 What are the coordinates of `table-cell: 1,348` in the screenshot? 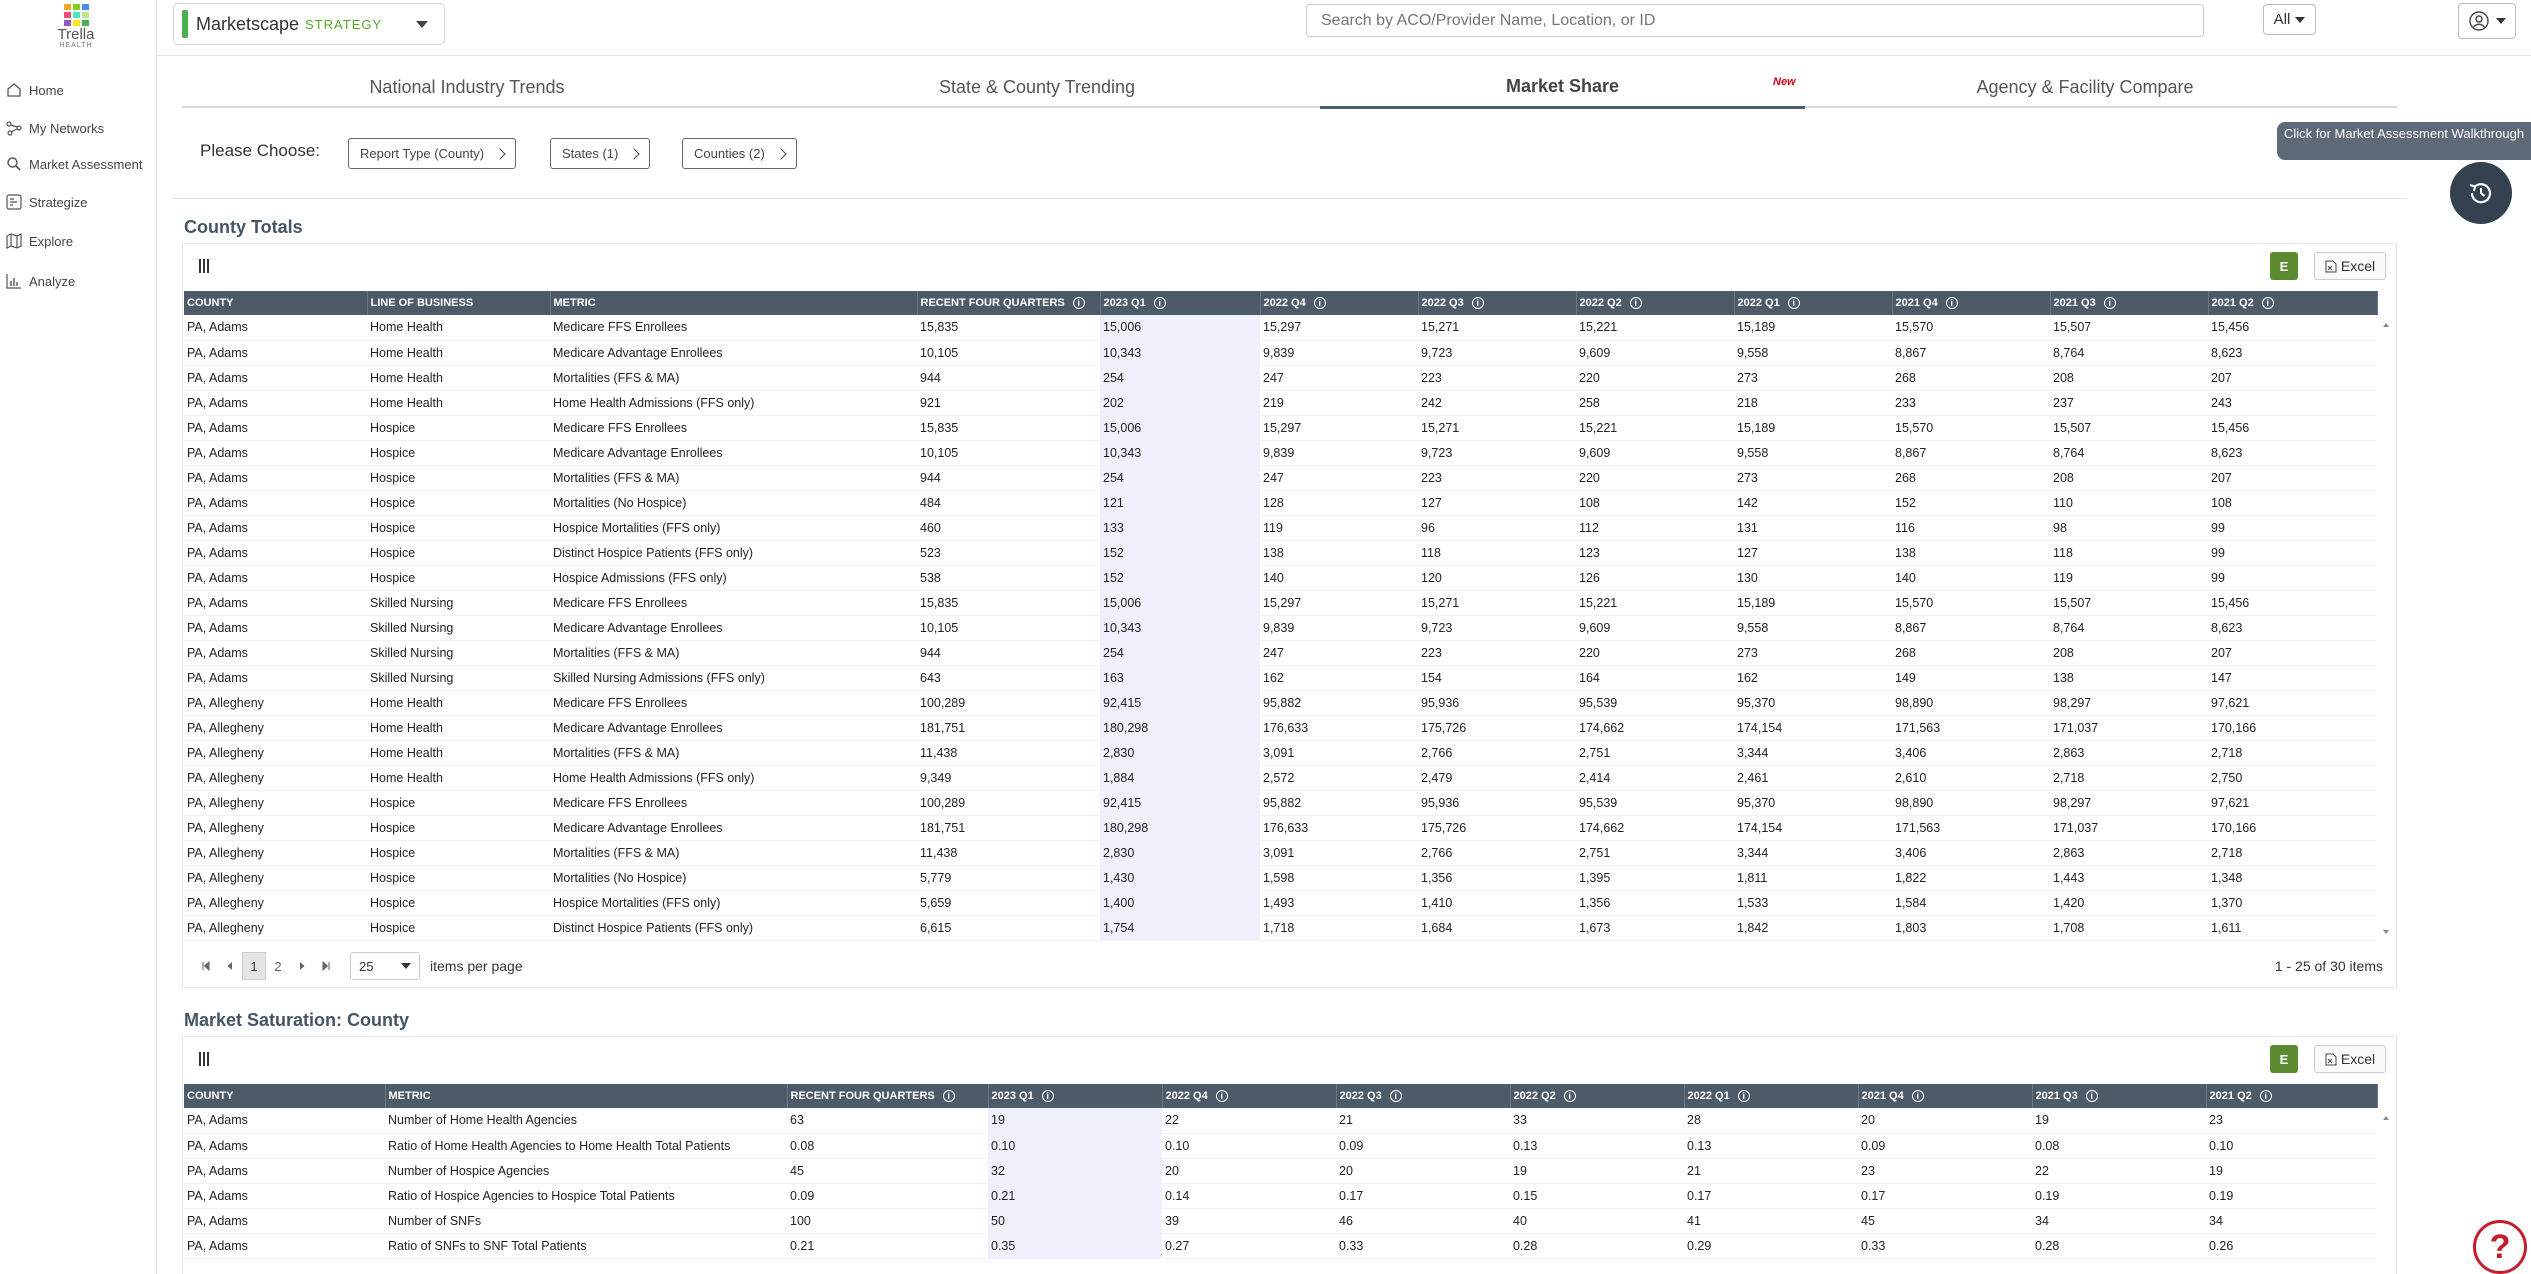 It's located at (2292, 878).